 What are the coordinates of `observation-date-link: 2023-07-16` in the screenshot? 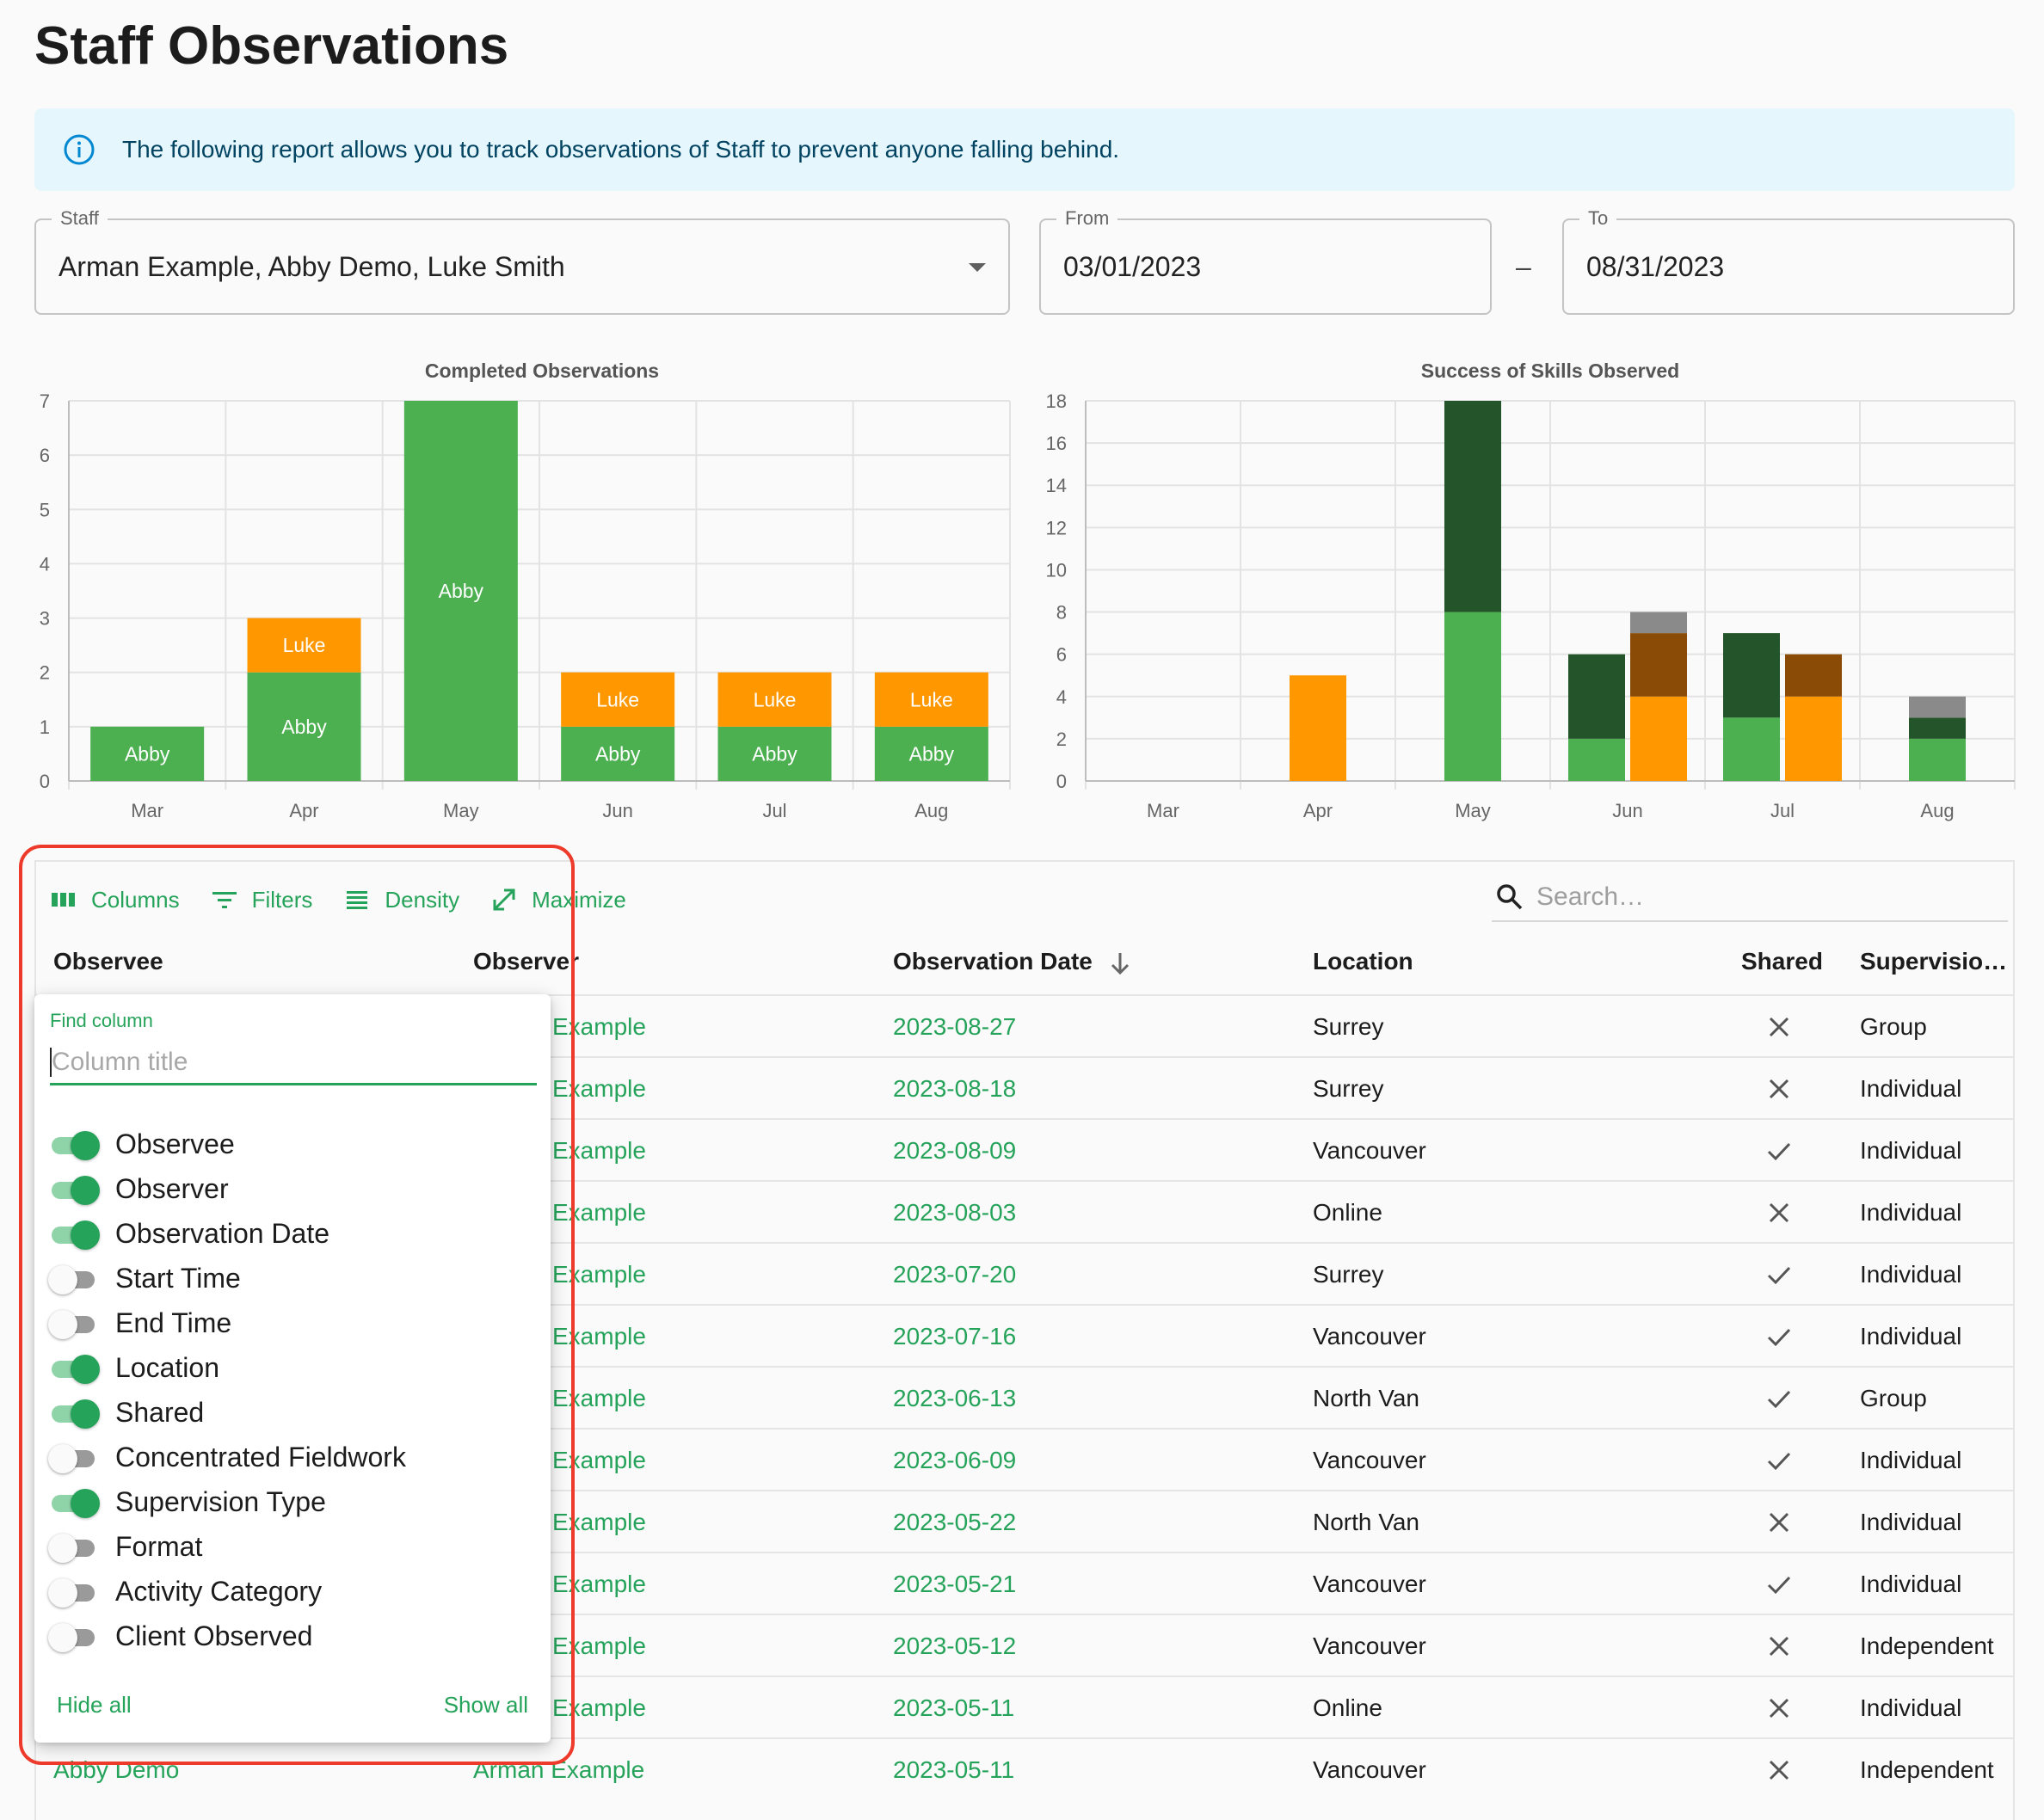 It's located at (955, 1337).